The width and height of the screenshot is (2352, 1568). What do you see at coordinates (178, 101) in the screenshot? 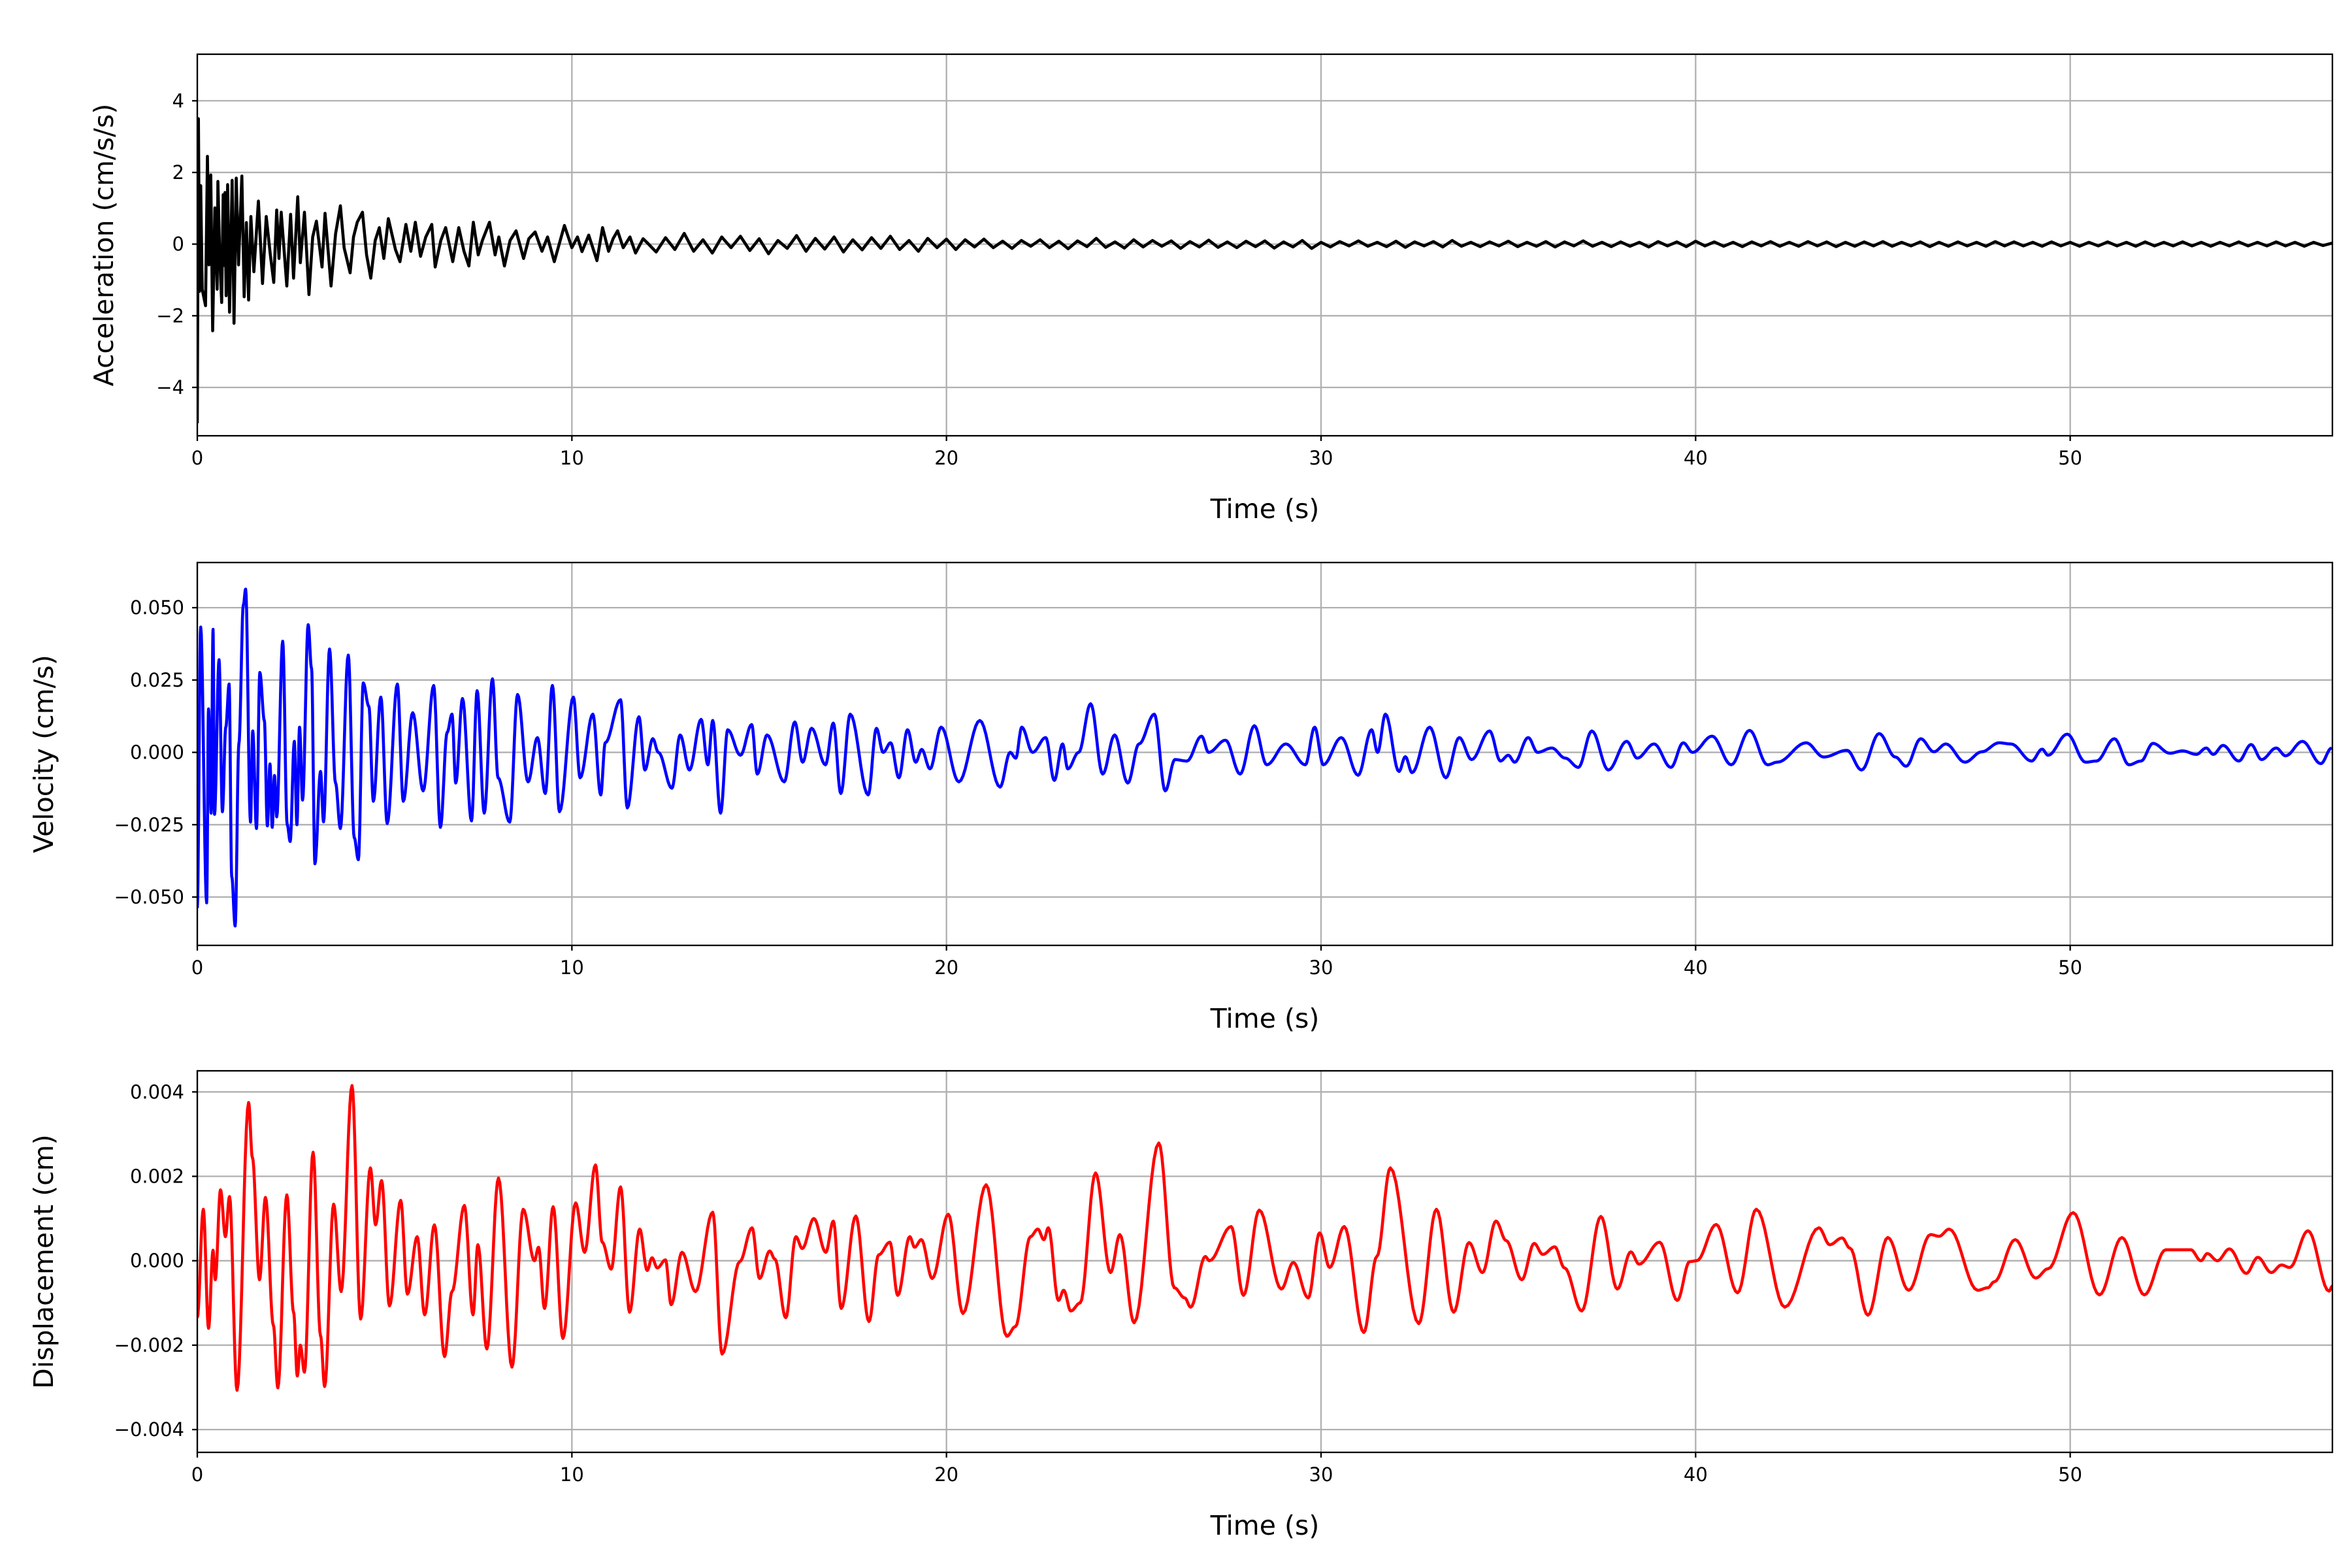
I see `y-tick-label: 4` at bounding box center [178, 101].